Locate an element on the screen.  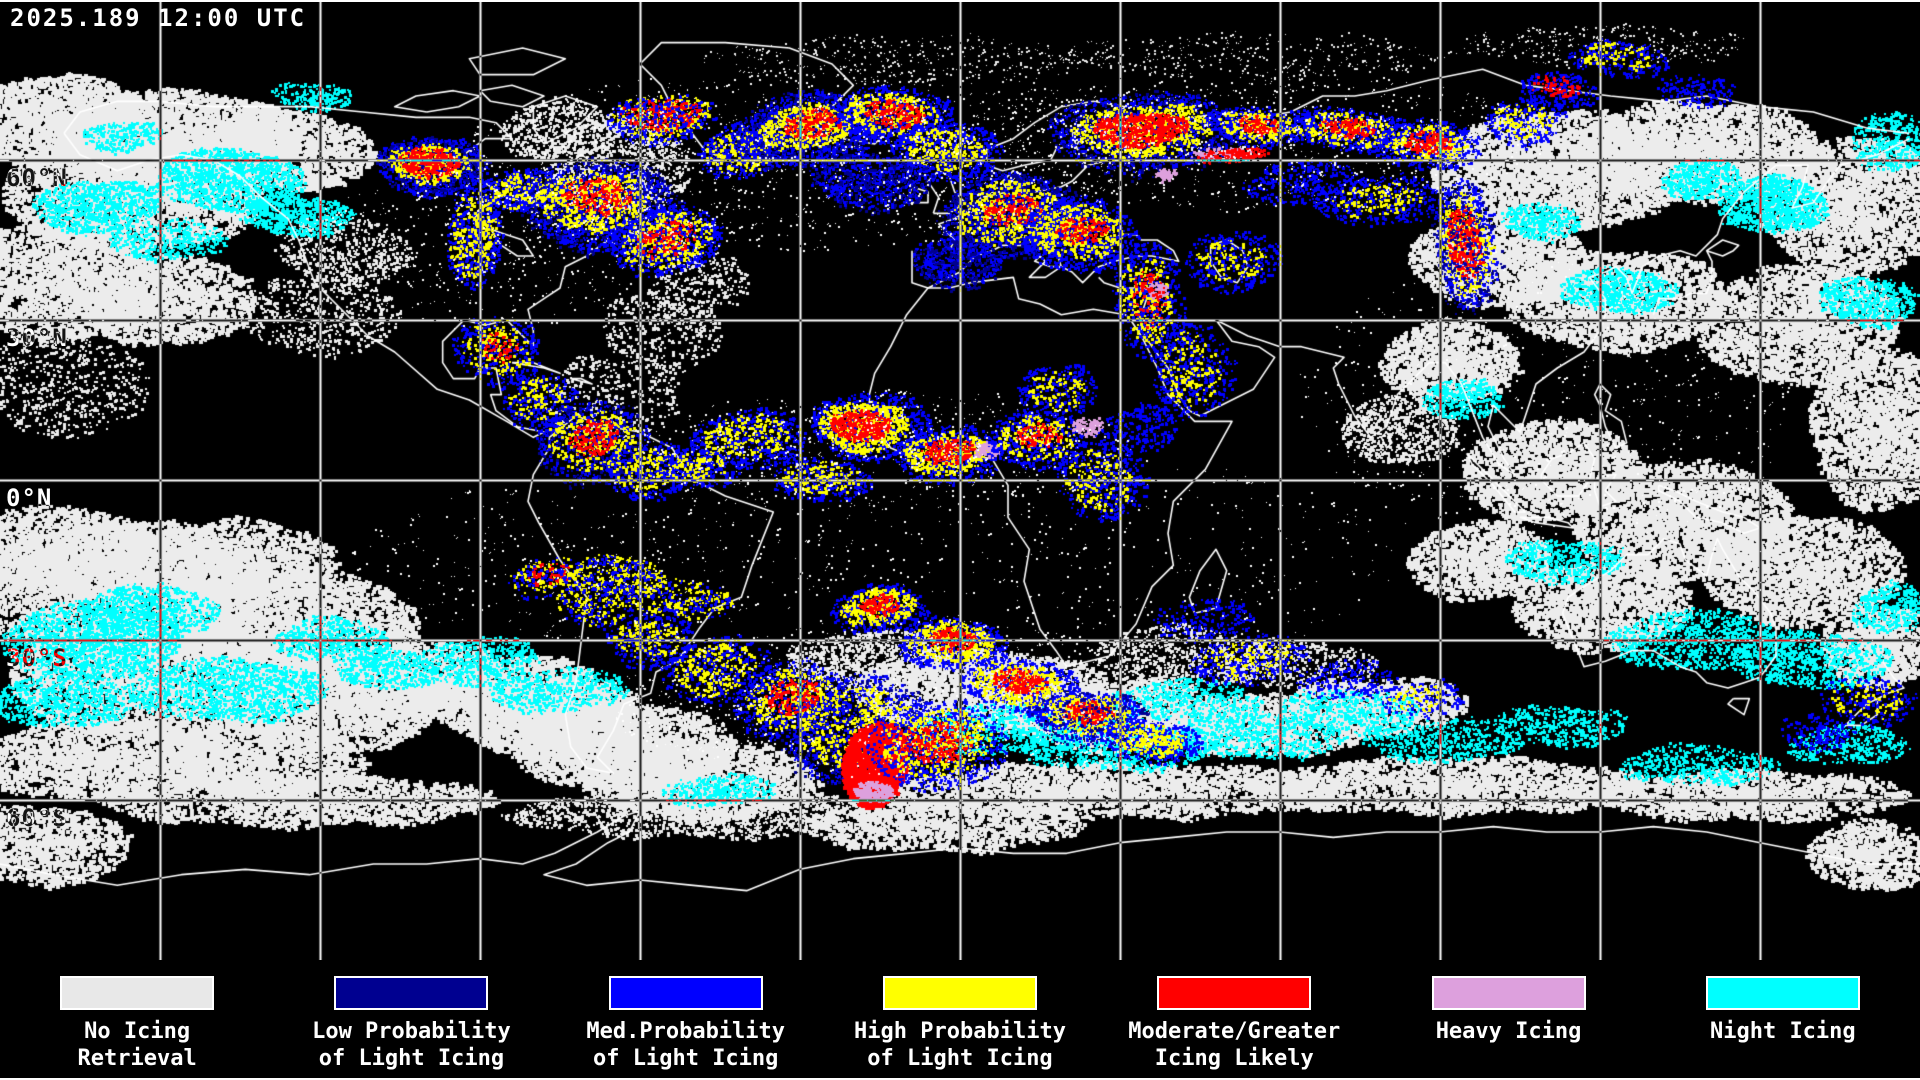
legend-label: Moderate/Greater Icing Likely is located at coordinates (1234, 1045).